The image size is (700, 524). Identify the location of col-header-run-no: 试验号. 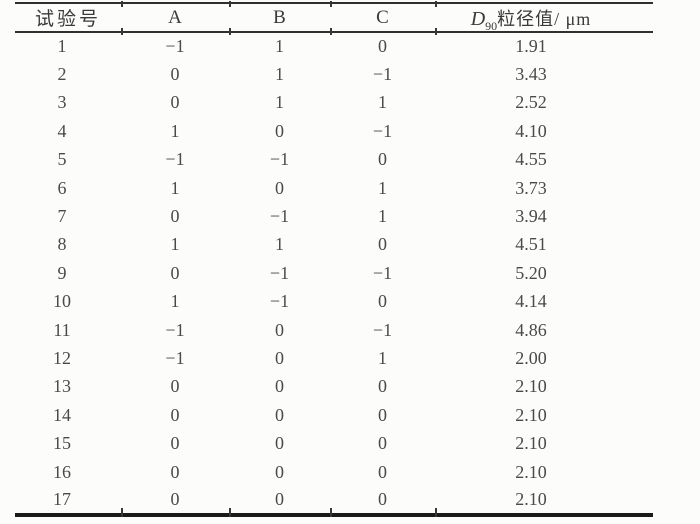
(68, 18).